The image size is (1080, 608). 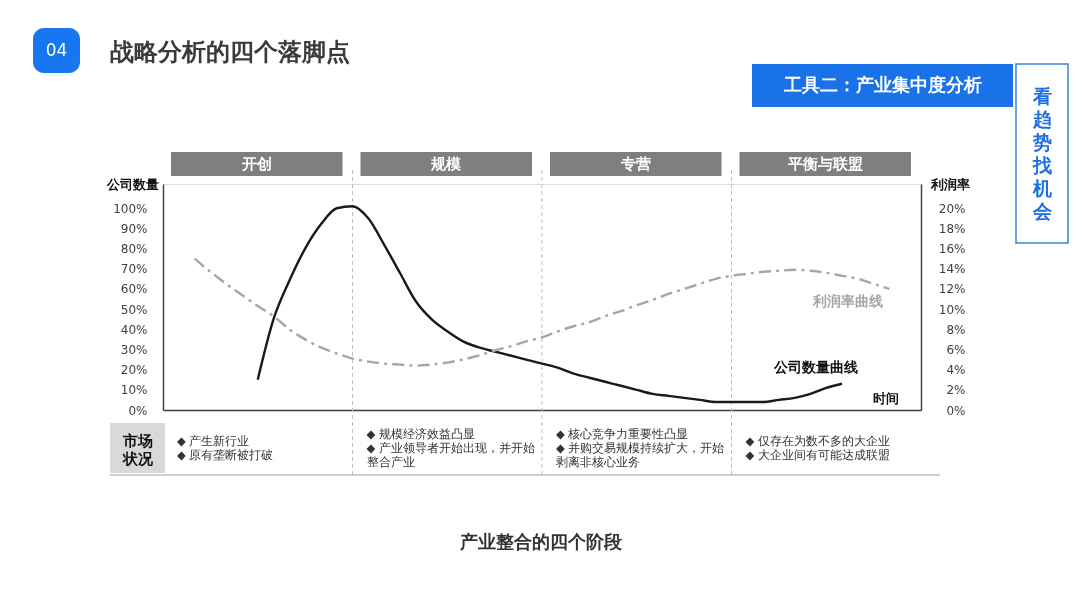 I want to click on y2-tick-label: 2%, so click(x=956, y=390).